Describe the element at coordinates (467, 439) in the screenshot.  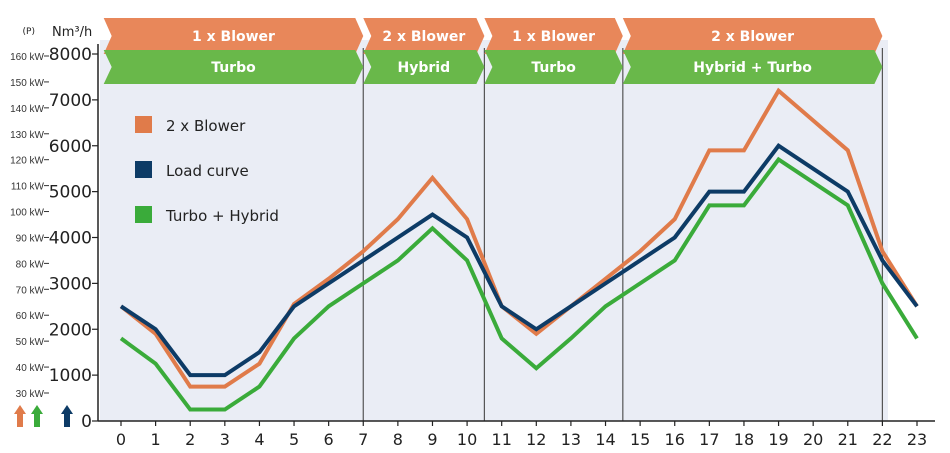
I see `x-tick-label: 10` at that location.